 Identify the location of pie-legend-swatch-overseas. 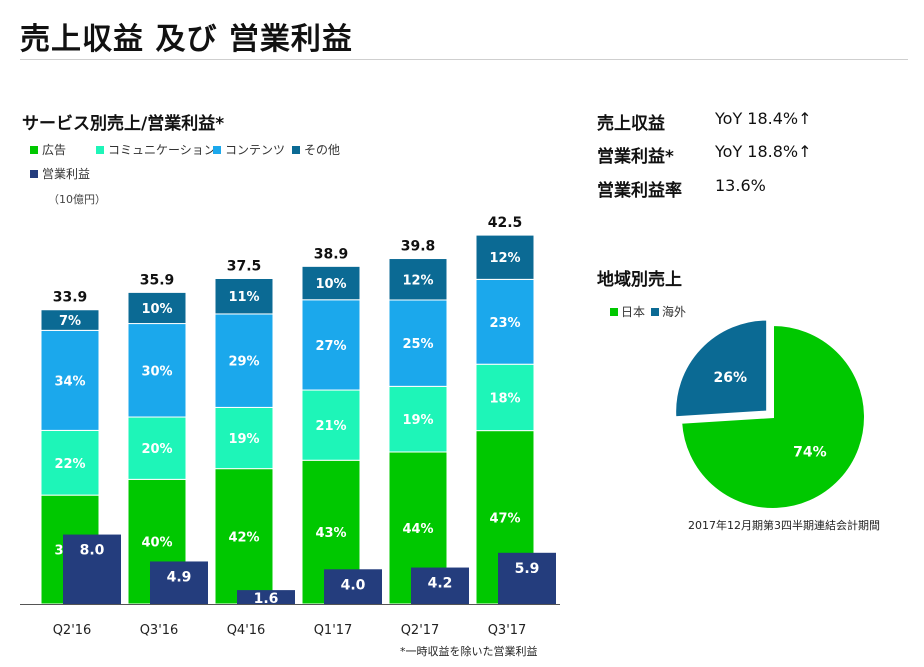
(655, 311).